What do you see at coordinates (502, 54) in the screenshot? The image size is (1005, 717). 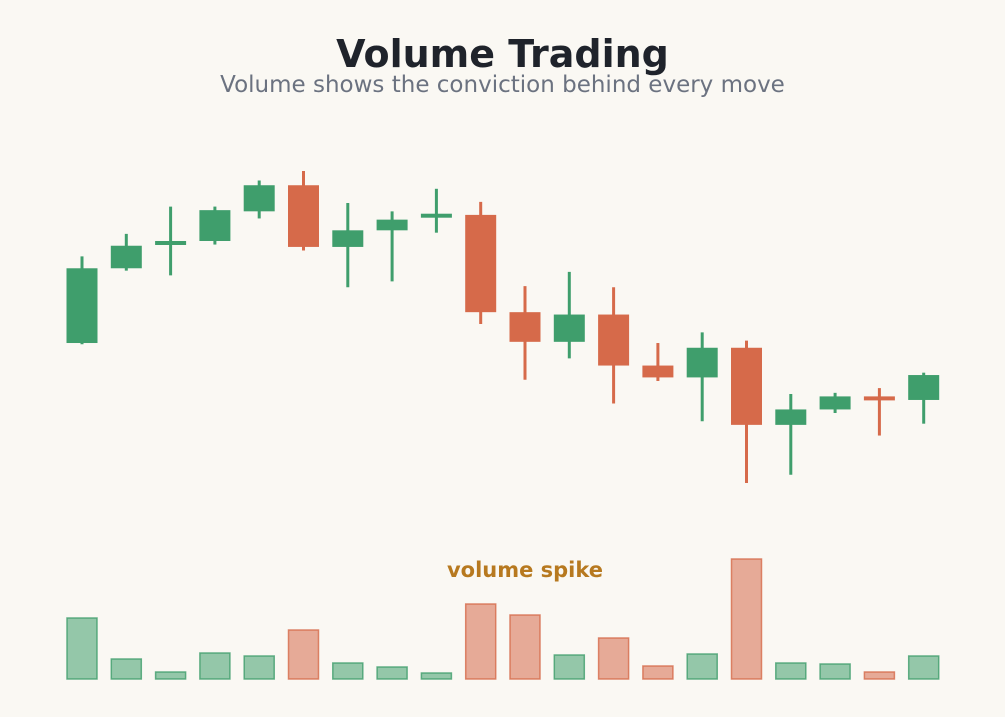 I see `chart-title: Volume Trading` at bounding box center [502, 54].